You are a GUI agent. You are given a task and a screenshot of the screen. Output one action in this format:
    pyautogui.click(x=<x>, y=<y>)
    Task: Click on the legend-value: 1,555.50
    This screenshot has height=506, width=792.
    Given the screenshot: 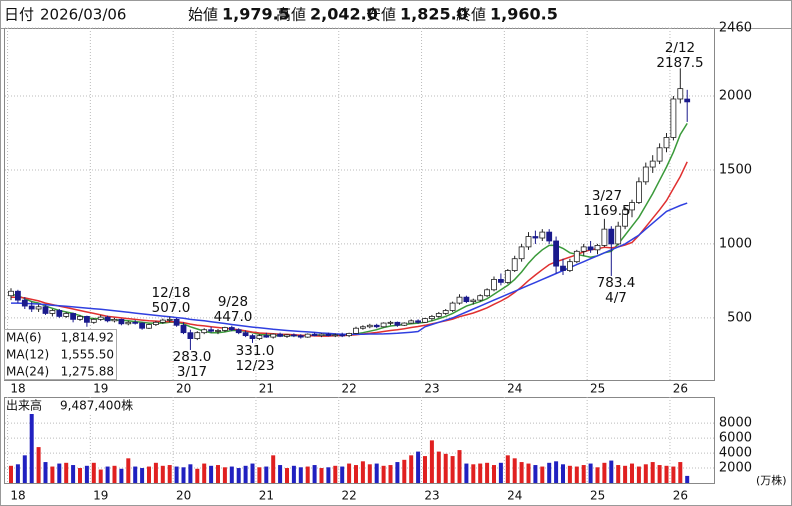 What is the action you would take?
    pyautogui.click(x=87, y=355)
    